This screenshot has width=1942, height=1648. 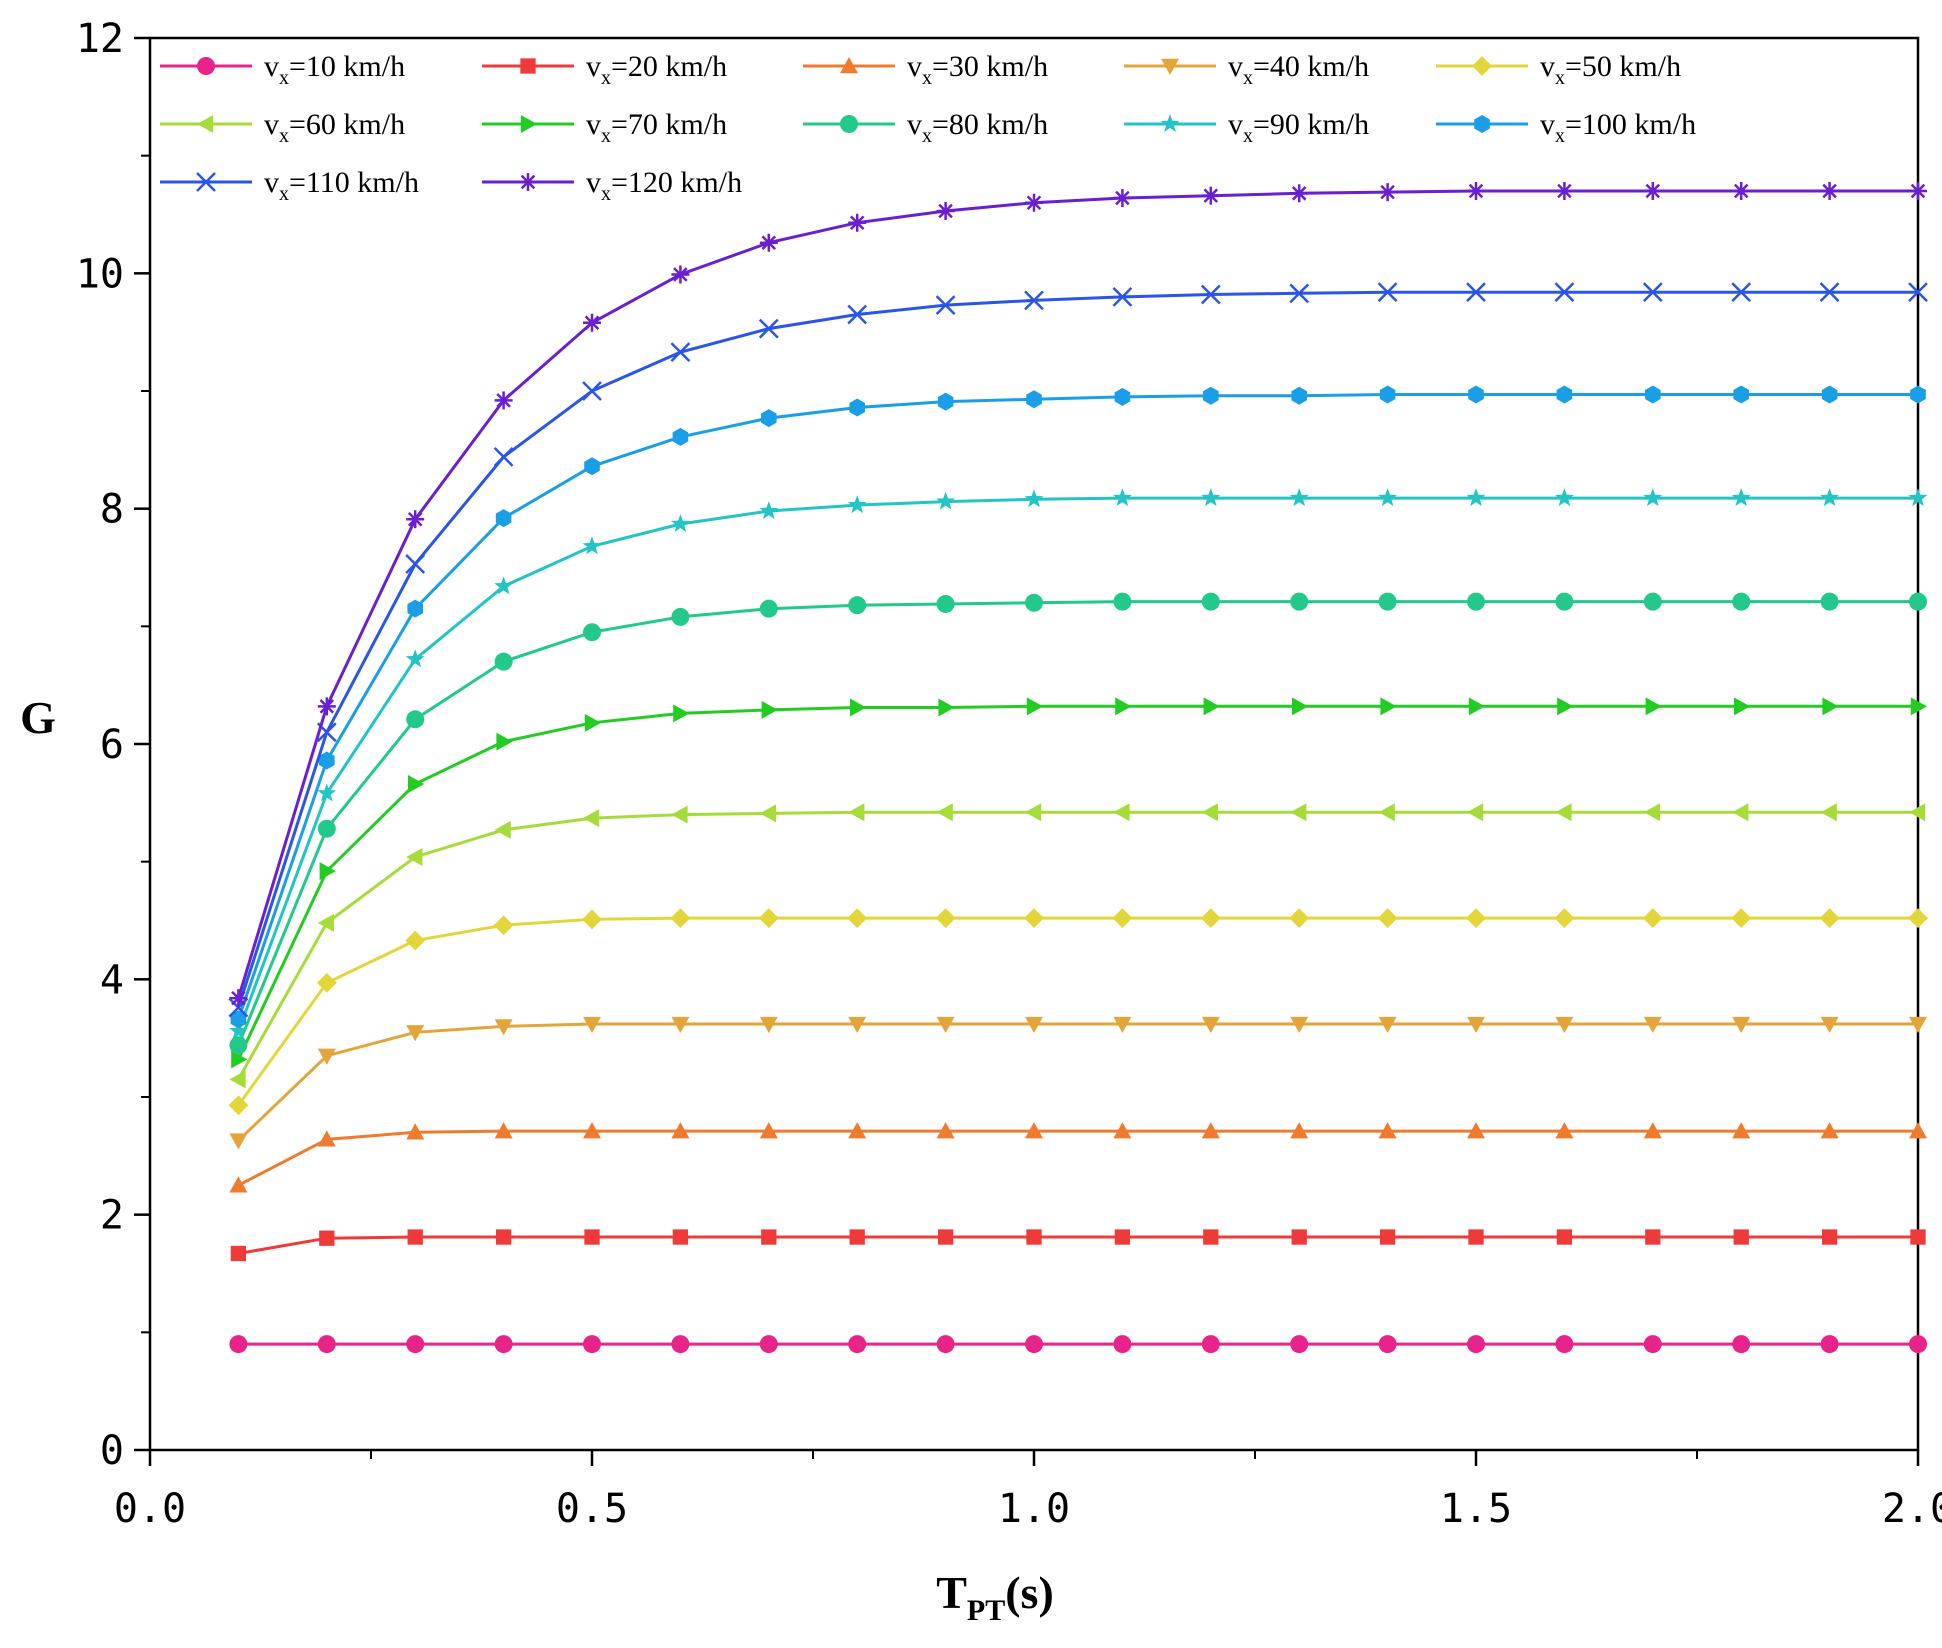 What do you see at coordinates (354, 182) in the screenshot?
I see `legend-label-suffix: =110 km/h` at bounding box center [354, 182].